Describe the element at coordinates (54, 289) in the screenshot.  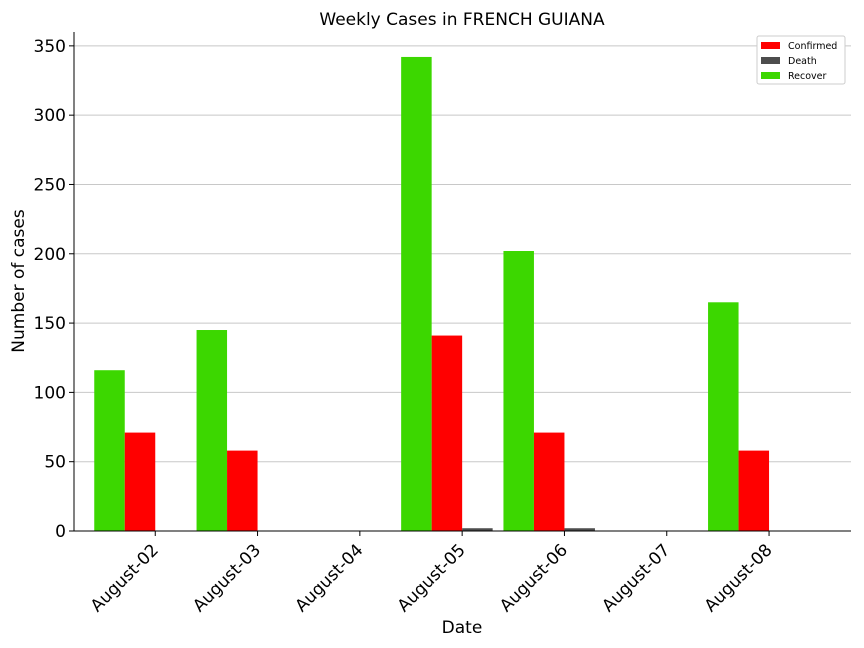
I see `y-ticks: 0 50 100 150 200 250 300 350` at that location.